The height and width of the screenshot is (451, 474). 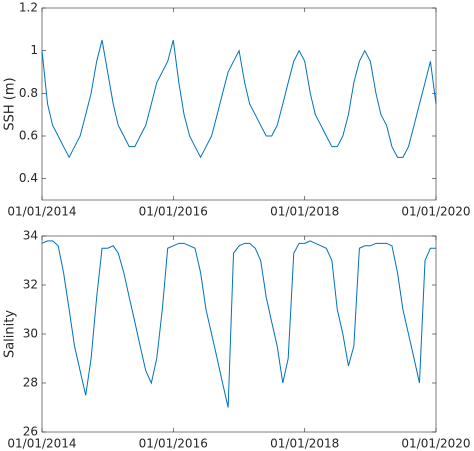 I want to click on y-tick-label: 32, so click(x=30, y=285).